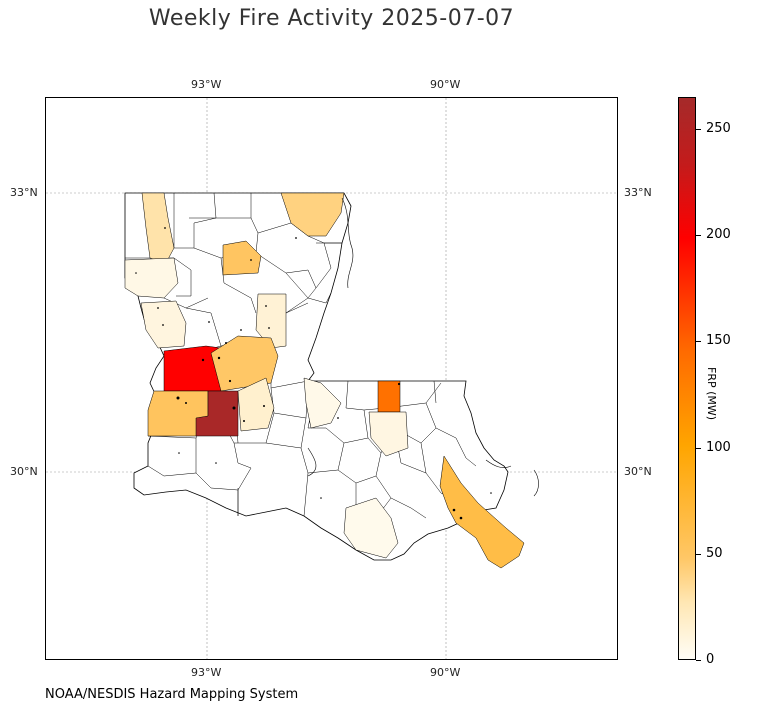 This screenshot has width=769, height=712. Describe the element at coordinates (638, 192) in the screenshot. I see `lat-label-right-33: 33°N` at that location.